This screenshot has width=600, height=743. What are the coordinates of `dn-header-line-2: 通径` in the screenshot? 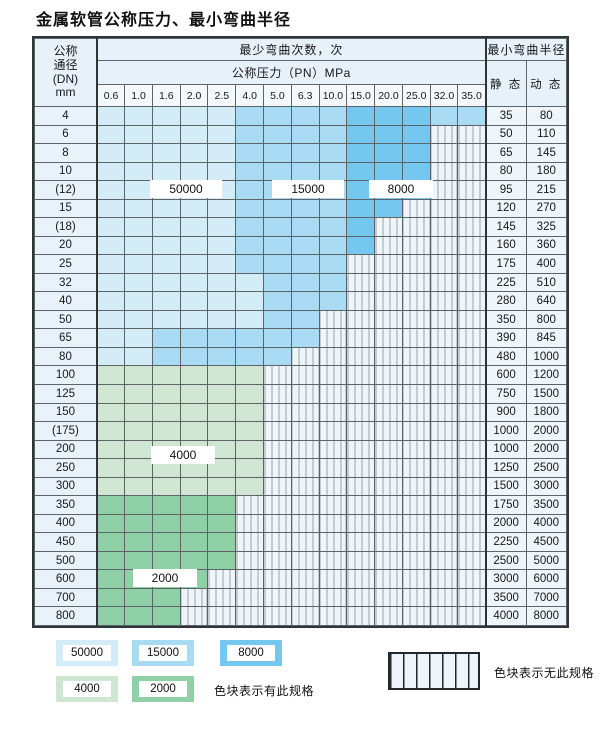 It's located at (65, 64).